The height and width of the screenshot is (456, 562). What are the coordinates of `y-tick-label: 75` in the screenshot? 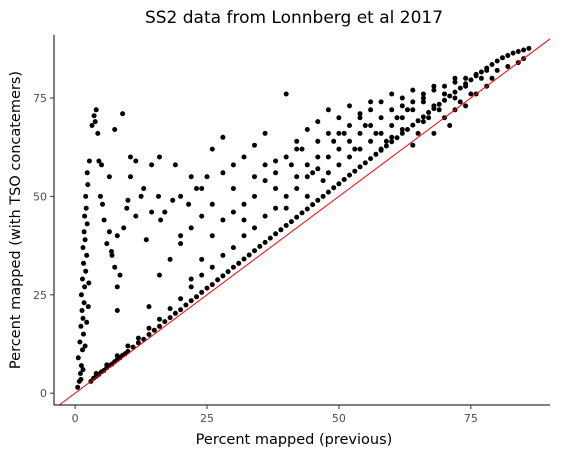 It's located at (40, 98).